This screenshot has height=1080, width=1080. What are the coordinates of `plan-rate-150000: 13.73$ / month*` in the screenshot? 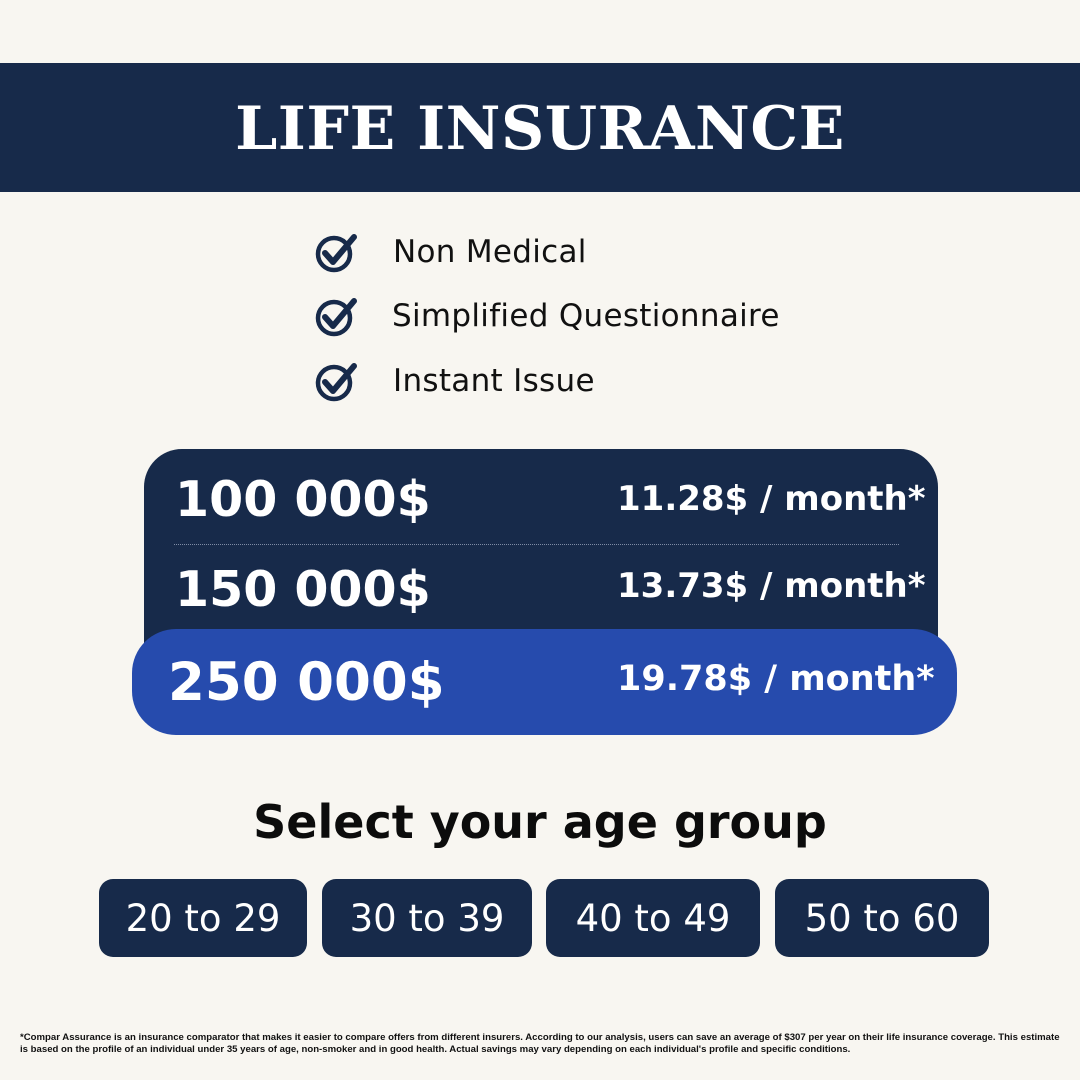 It's located at (771, 586).